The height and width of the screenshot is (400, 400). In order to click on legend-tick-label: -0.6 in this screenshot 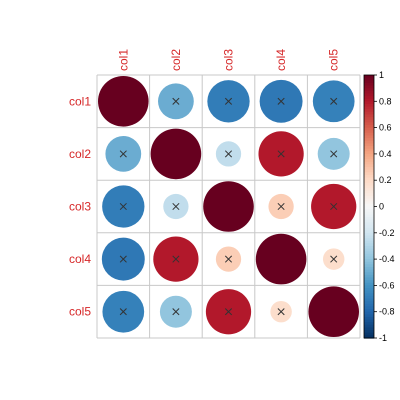, I will do `click(387, 285)`.